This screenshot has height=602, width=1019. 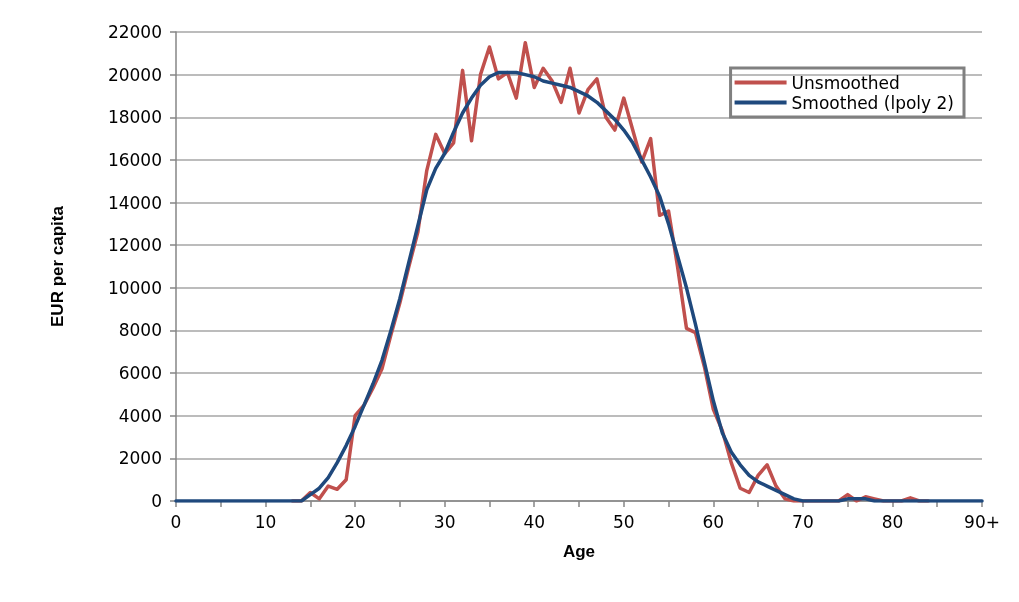 I want to click on y-tick-label: 2000, so click(x=140, y=458).